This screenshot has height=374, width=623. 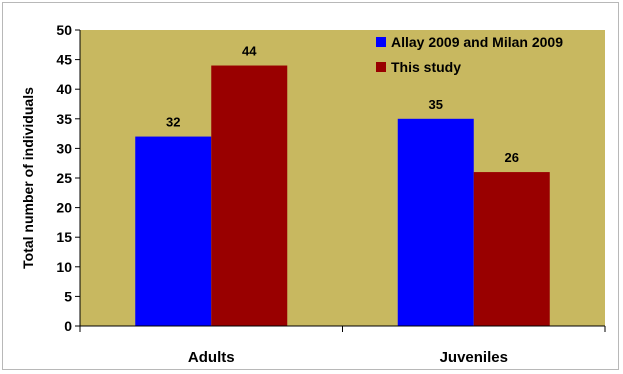 What do you see at coordinates (469, 54) in the screenshot?
I see `legend: Allay 2009 and Milan 2009 This study` at bounding box center [469, 54].